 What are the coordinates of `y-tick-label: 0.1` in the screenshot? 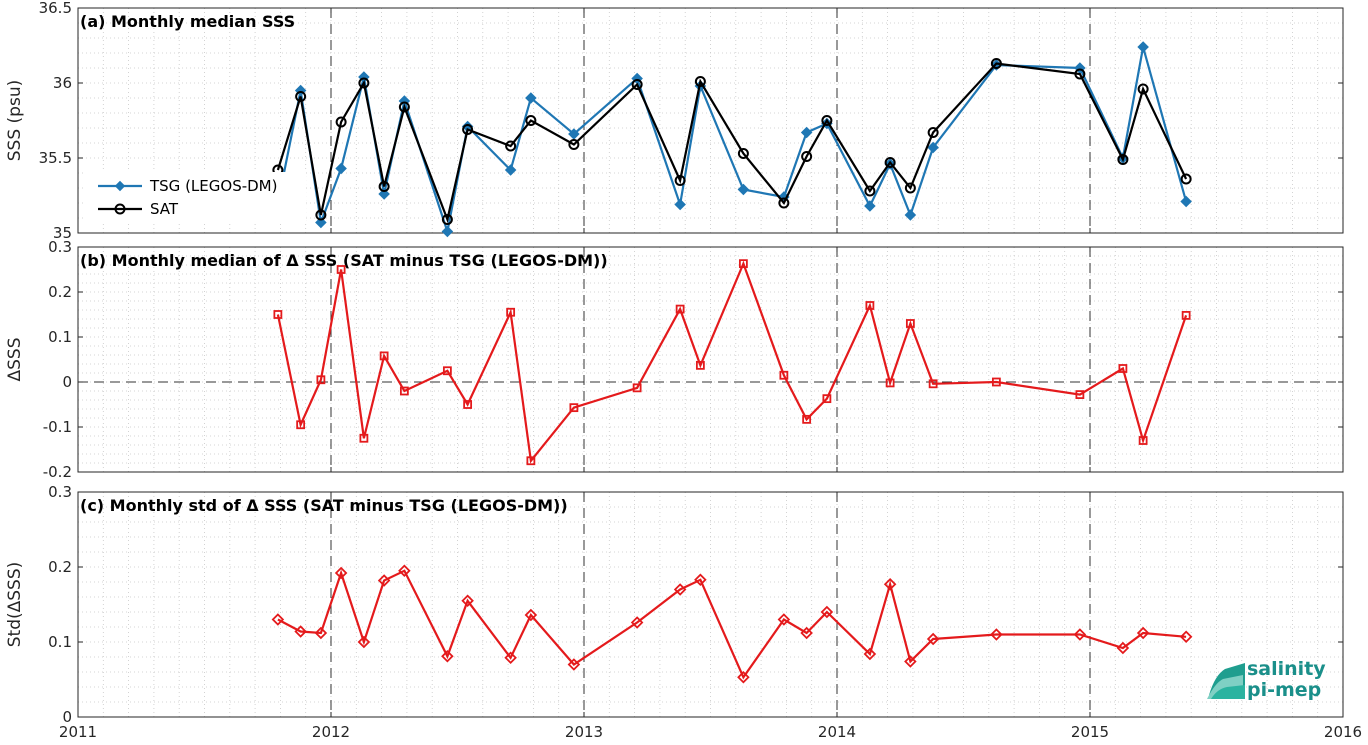 It's located at (60, 642).